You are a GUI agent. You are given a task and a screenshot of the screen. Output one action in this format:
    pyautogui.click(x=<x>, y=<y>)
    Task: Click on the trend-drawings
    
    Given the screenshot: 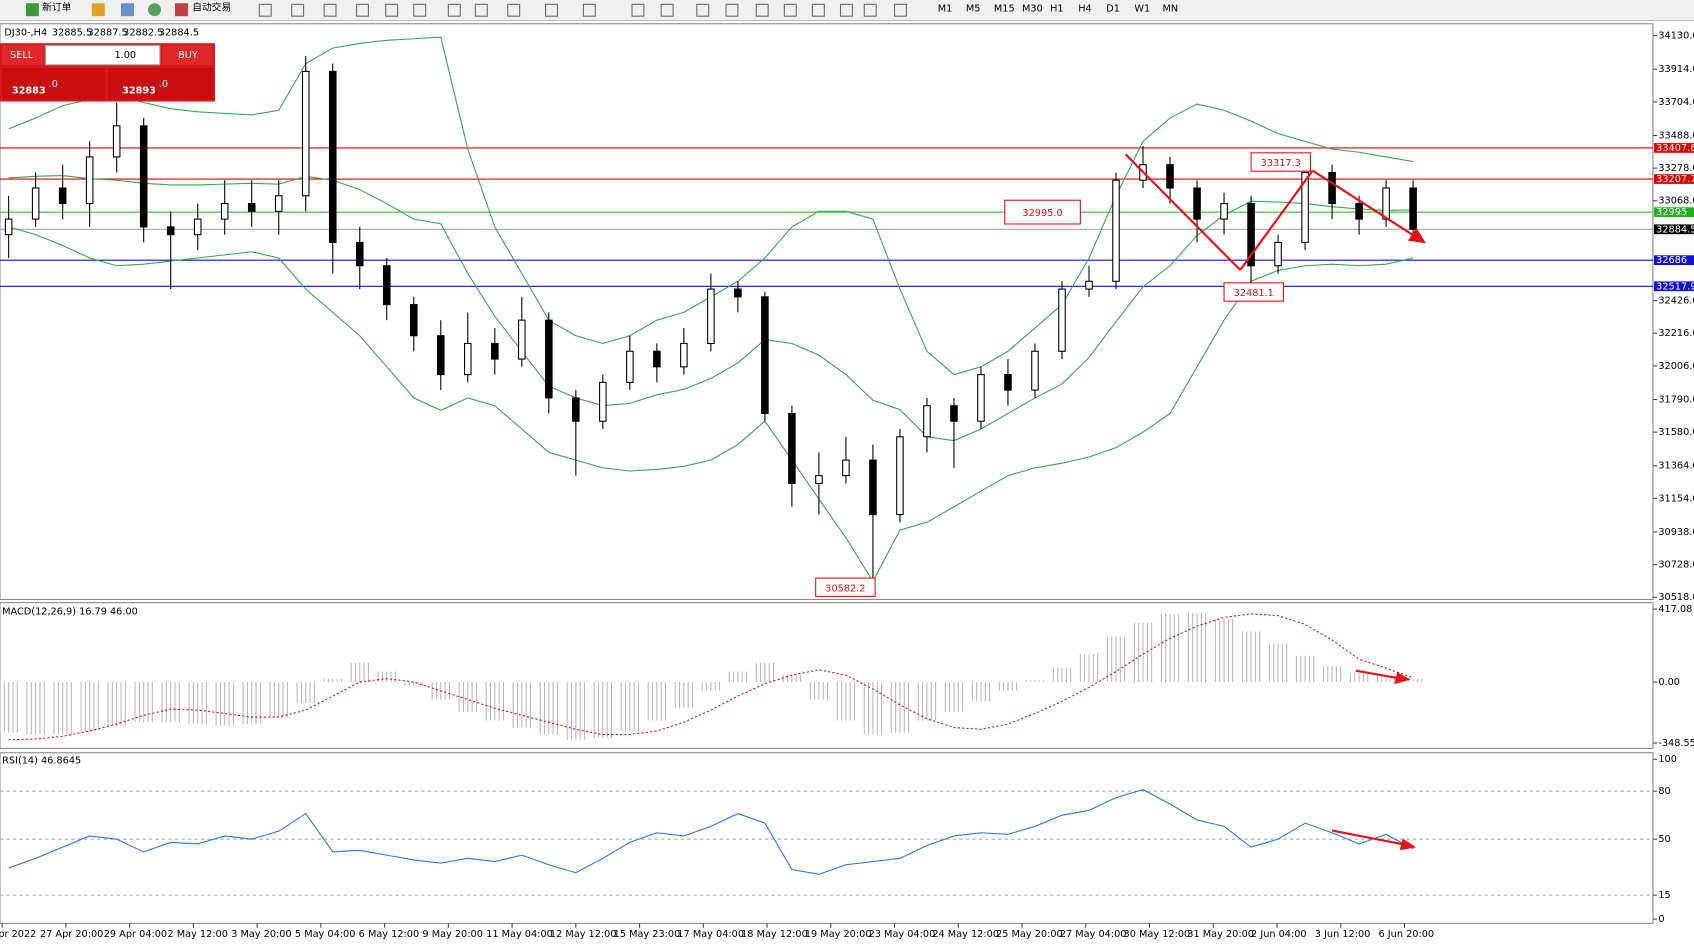 What is the action you would take?
    pyautogui.click(x=1275, y=502)
    